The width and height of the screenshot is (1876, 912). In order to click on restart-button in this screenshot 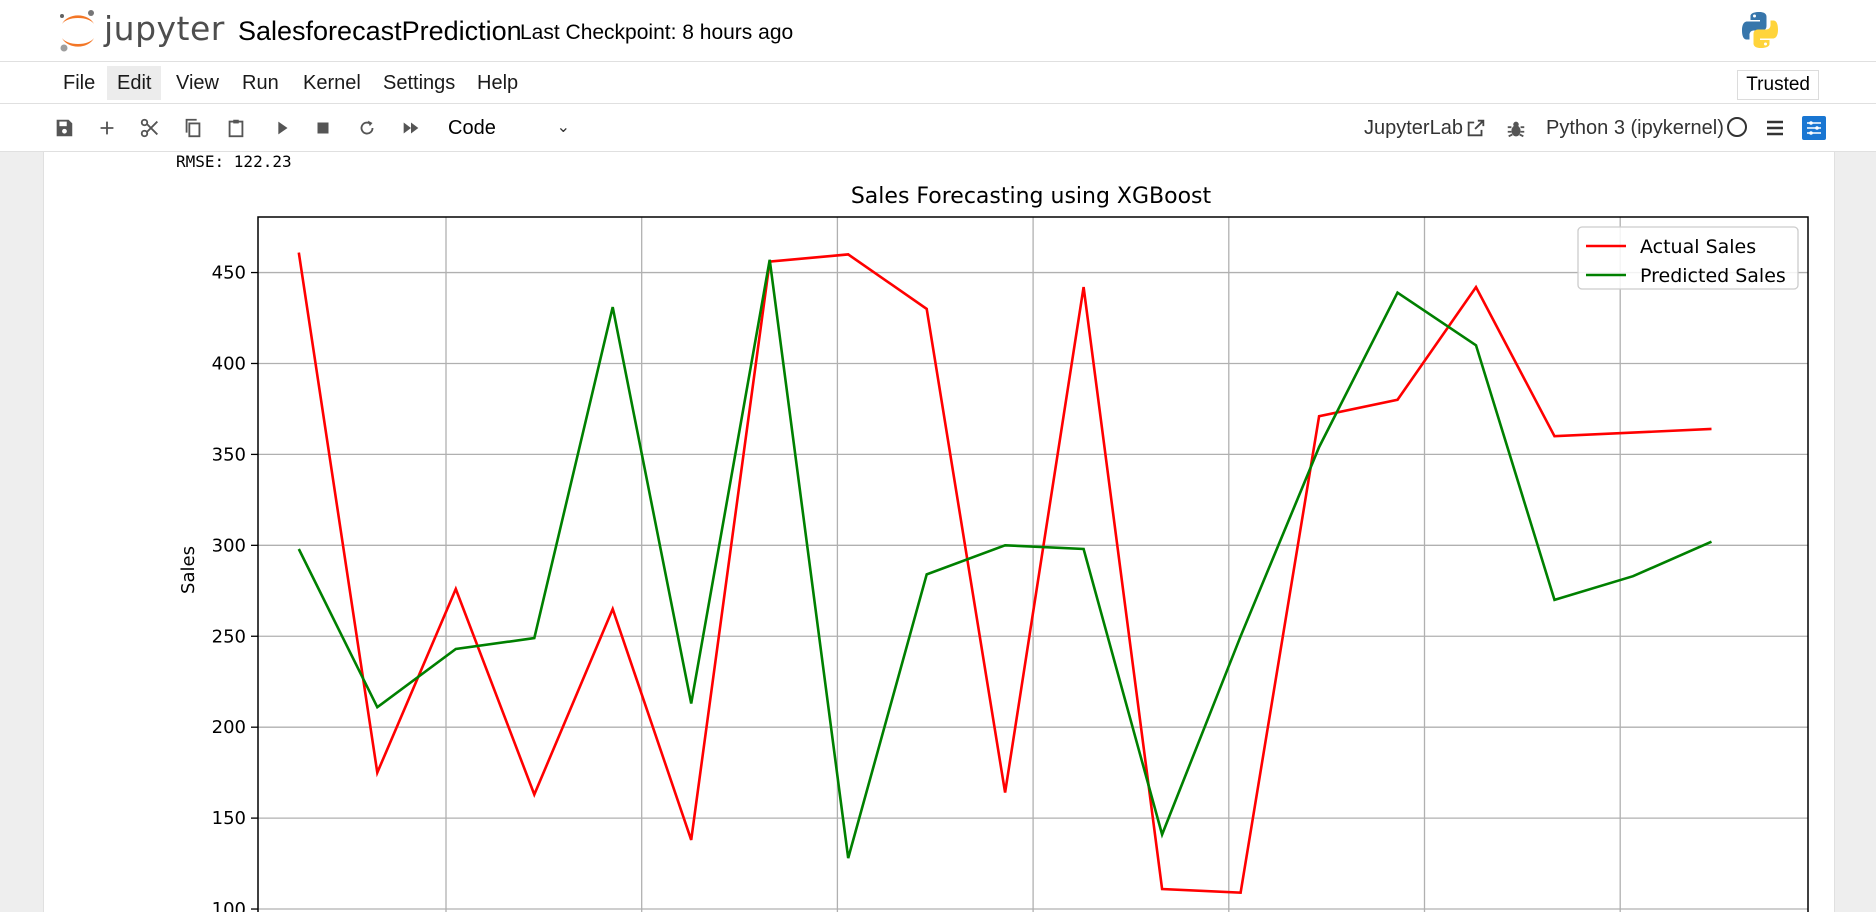, I will do `click(367, 128)`.